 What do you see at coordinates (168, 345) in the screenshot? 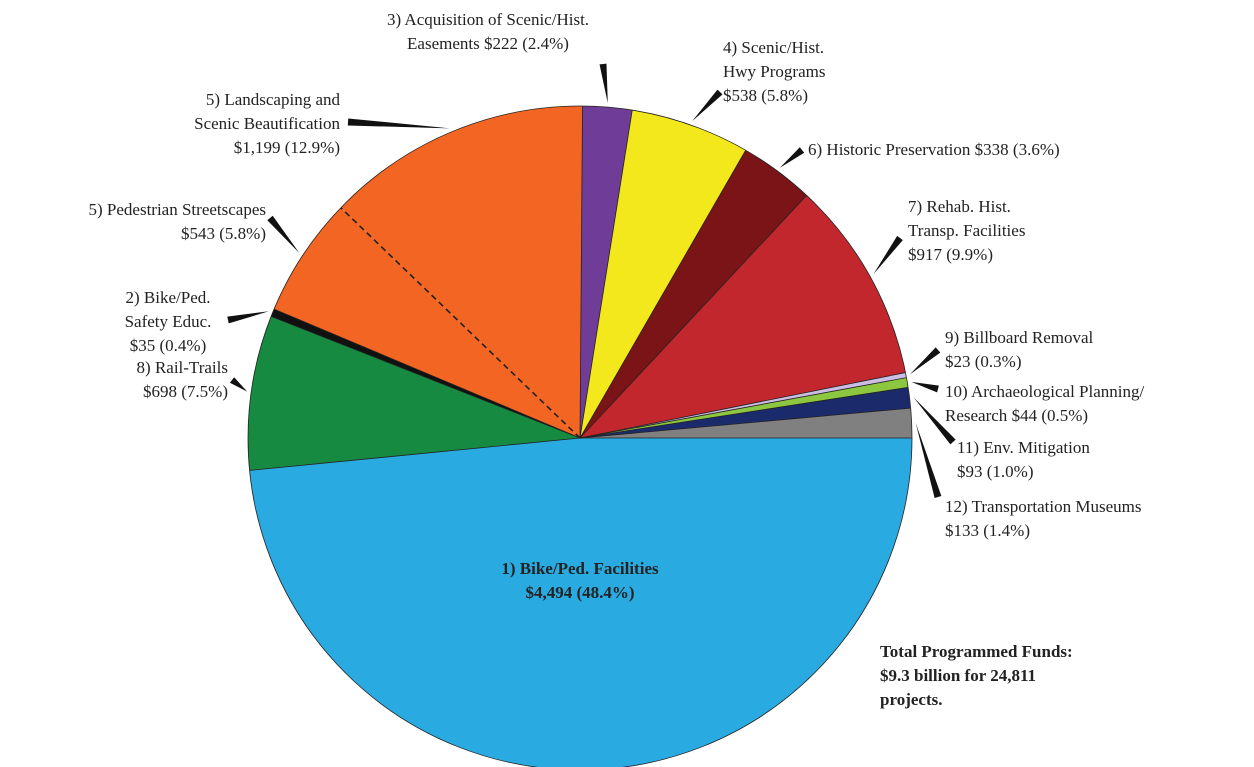
I see `value-label: $35 (0.4%)` at bounding box center [168, 345].